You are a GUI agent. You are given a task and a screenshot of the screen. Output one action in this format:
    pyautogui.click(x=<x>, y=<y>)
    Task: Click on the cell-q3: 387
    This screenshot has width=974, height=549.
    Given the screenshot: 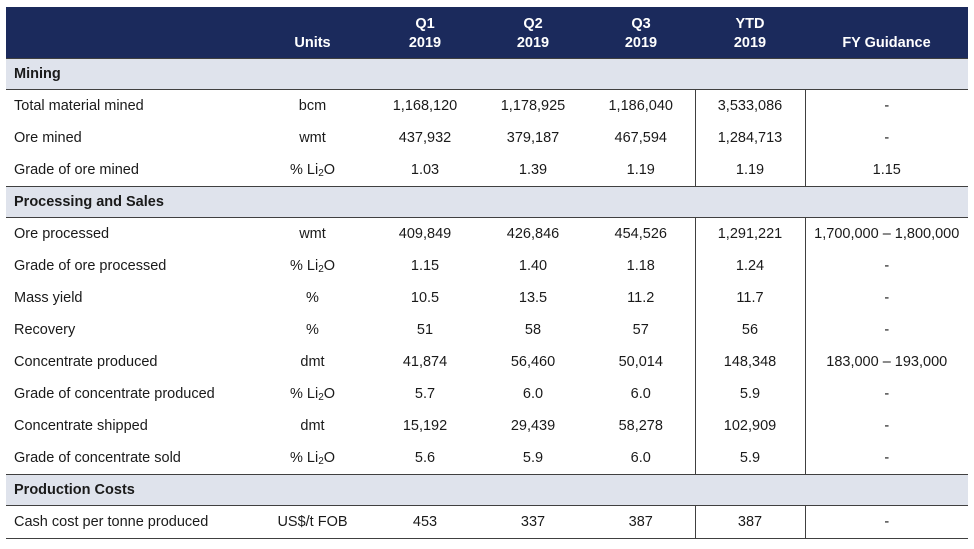 What is the action you would take?
    pyautogui.click(x=641, y=522)
    